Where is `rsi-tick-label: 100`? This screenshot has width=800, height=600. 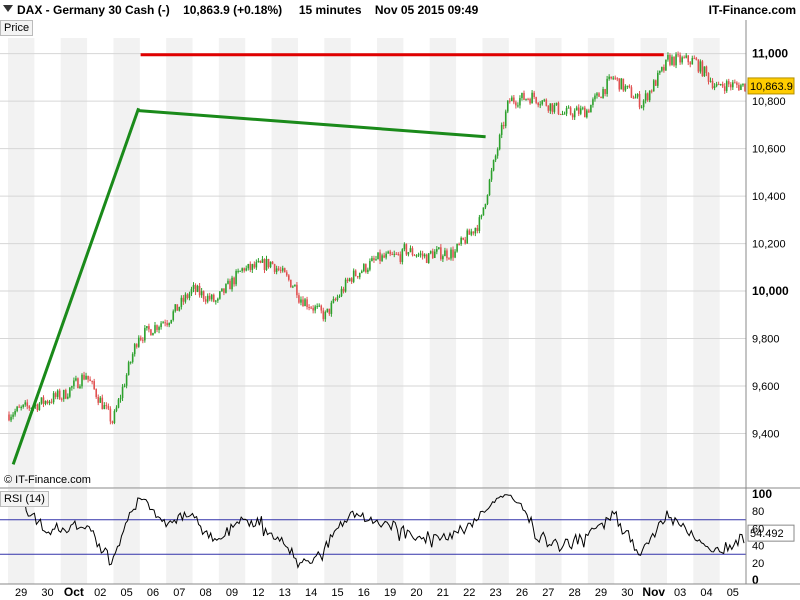
rsi-tick-label: 100 is located at coordinates (762, 494).